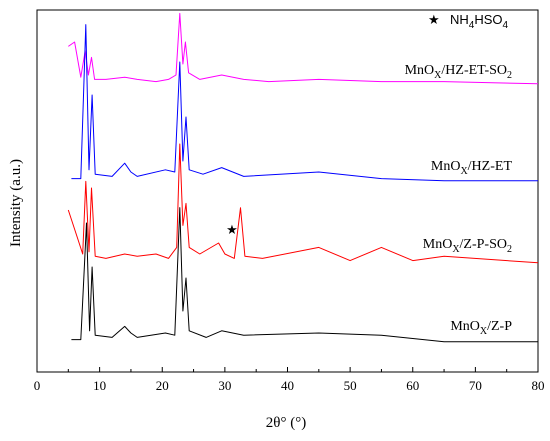  What do you see at coordinates (286, 423) in the screenshot?
I see `x-axis-title: 2θ° (°)` at bounding box center [286, 423].